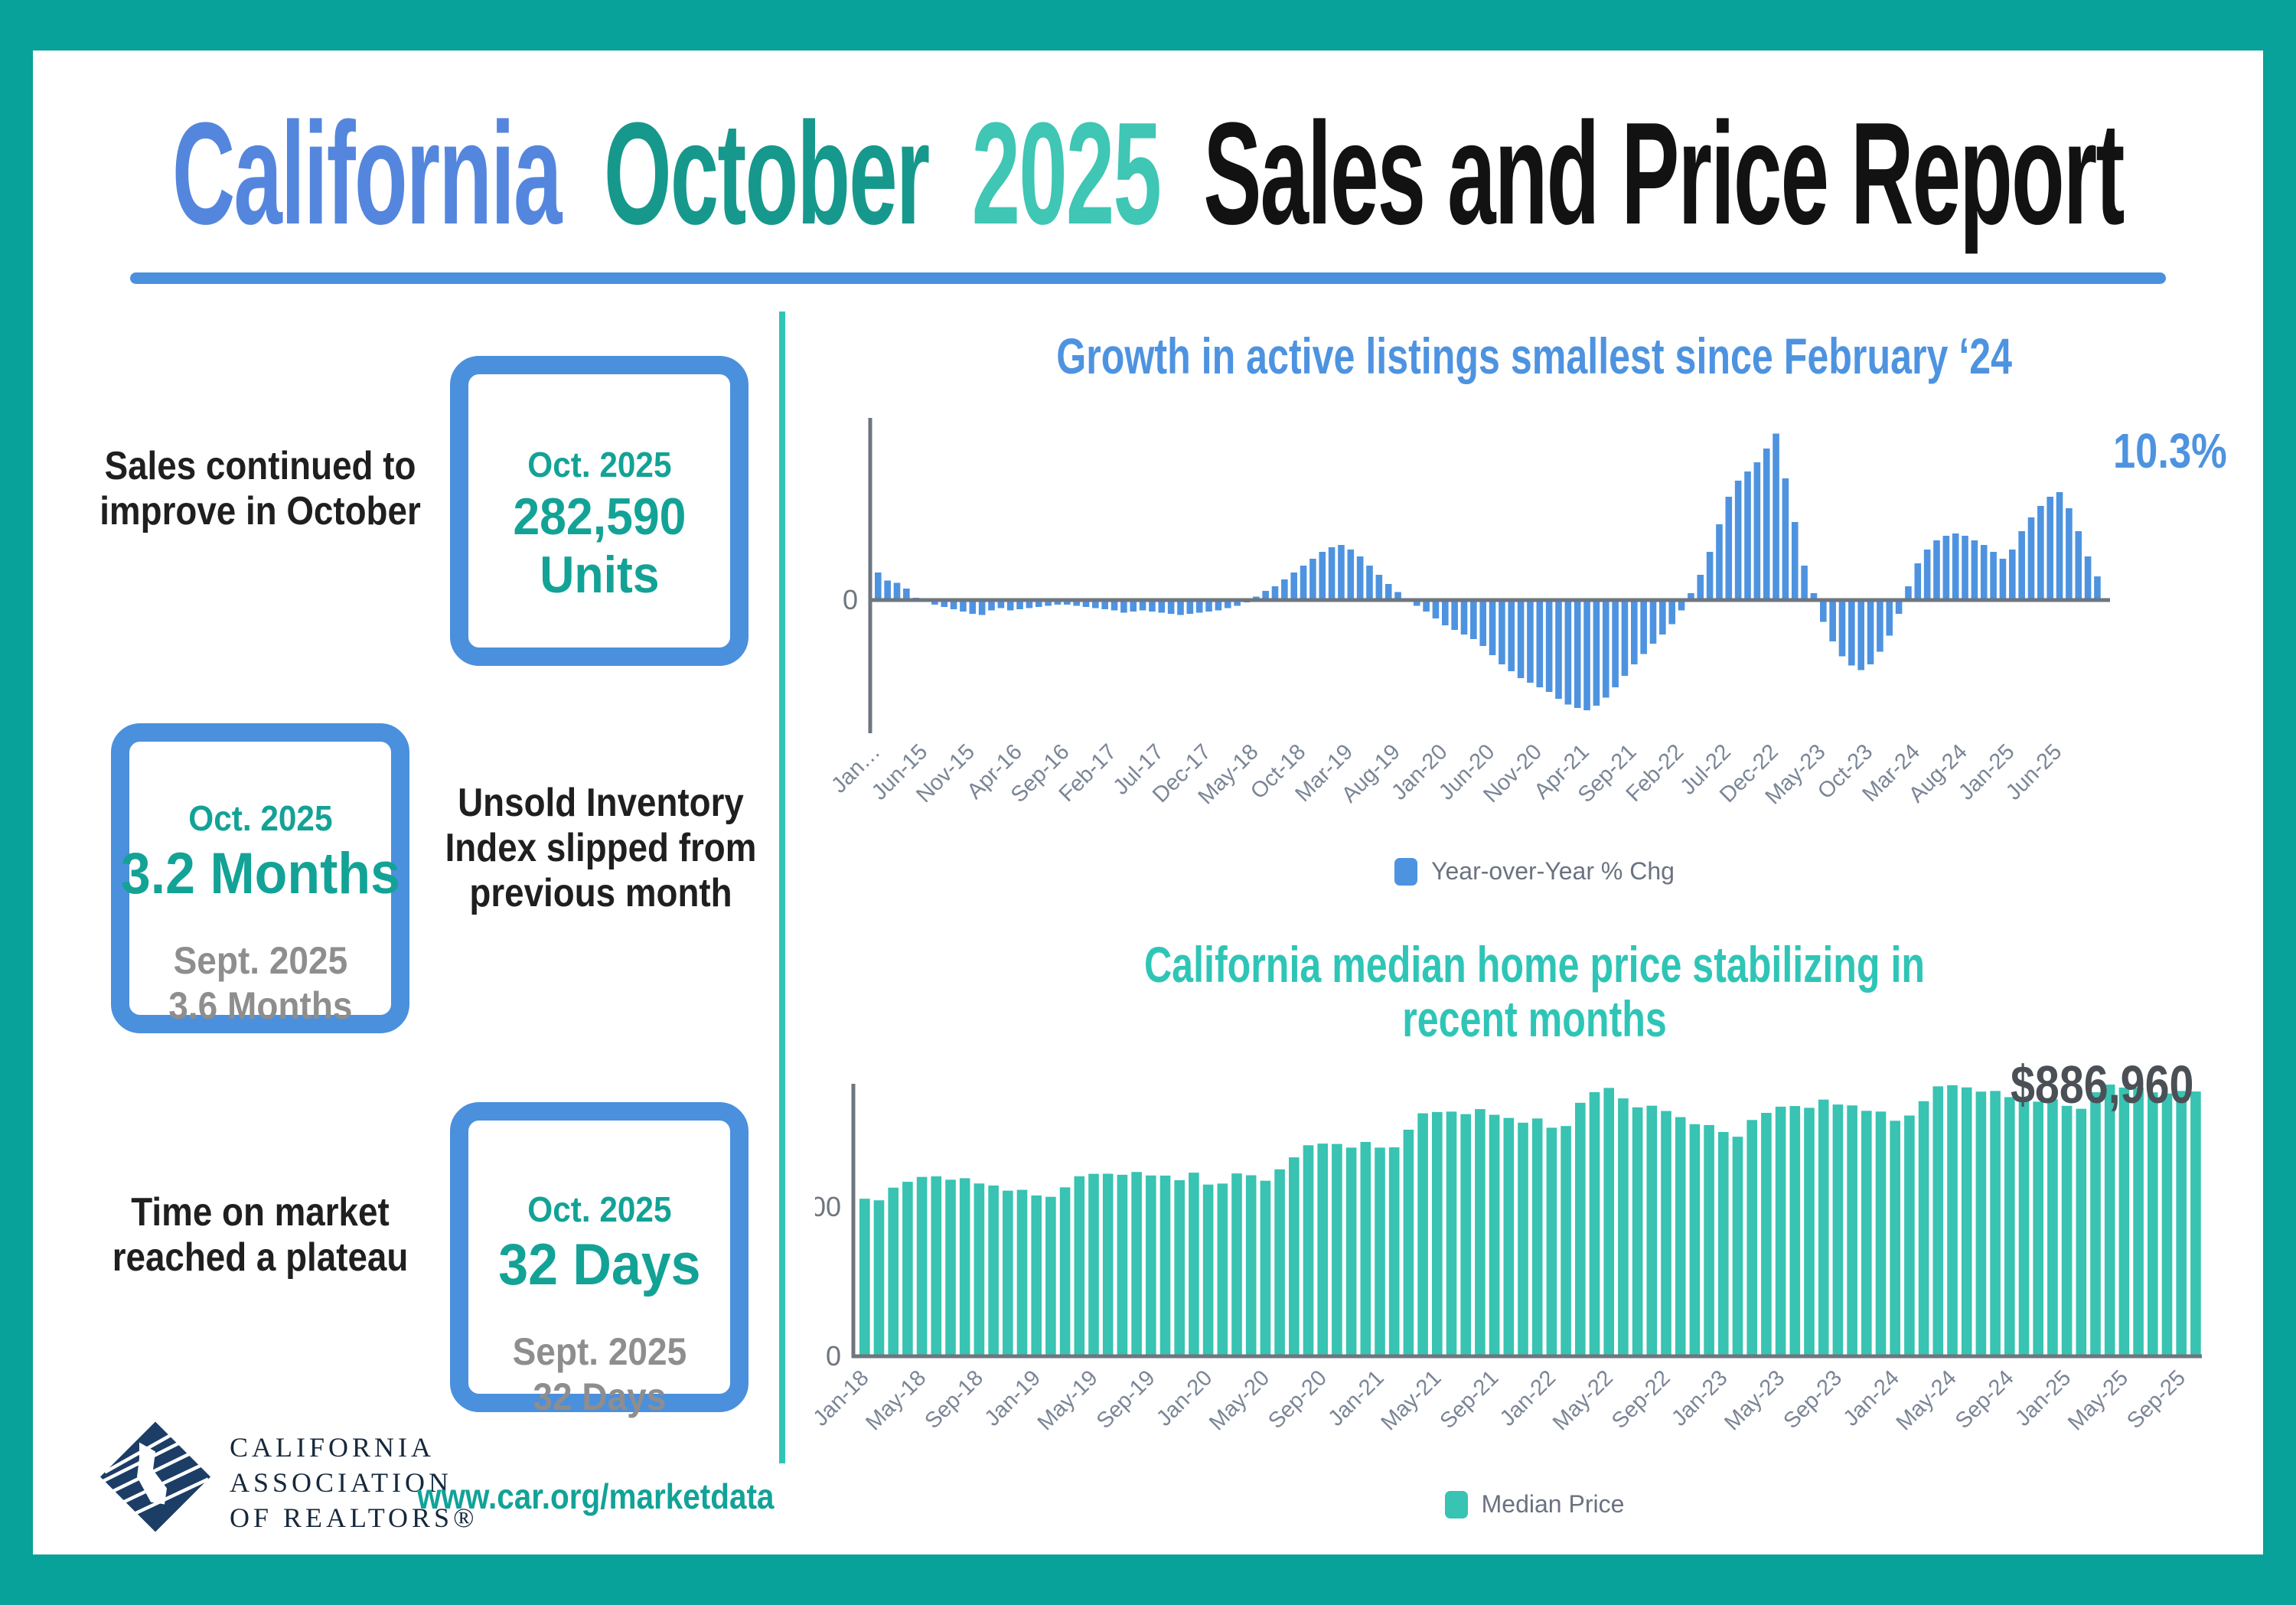  What do you see at coordinates (1553, 1504) in the screenshot?
I see `price-legend-label: Median Price` at bounding box center [1553, 1504].